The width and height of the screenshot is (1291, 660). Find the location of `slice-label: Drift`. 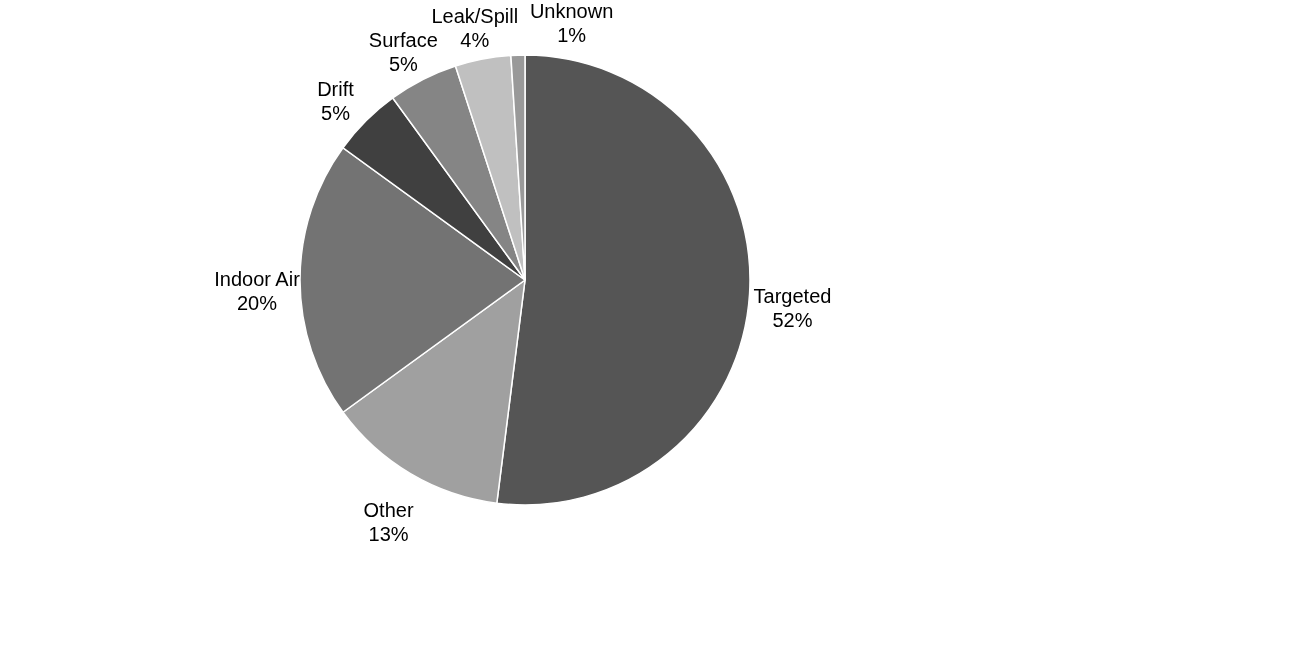

slice-label: Drift is located at coordinates (336, 89).